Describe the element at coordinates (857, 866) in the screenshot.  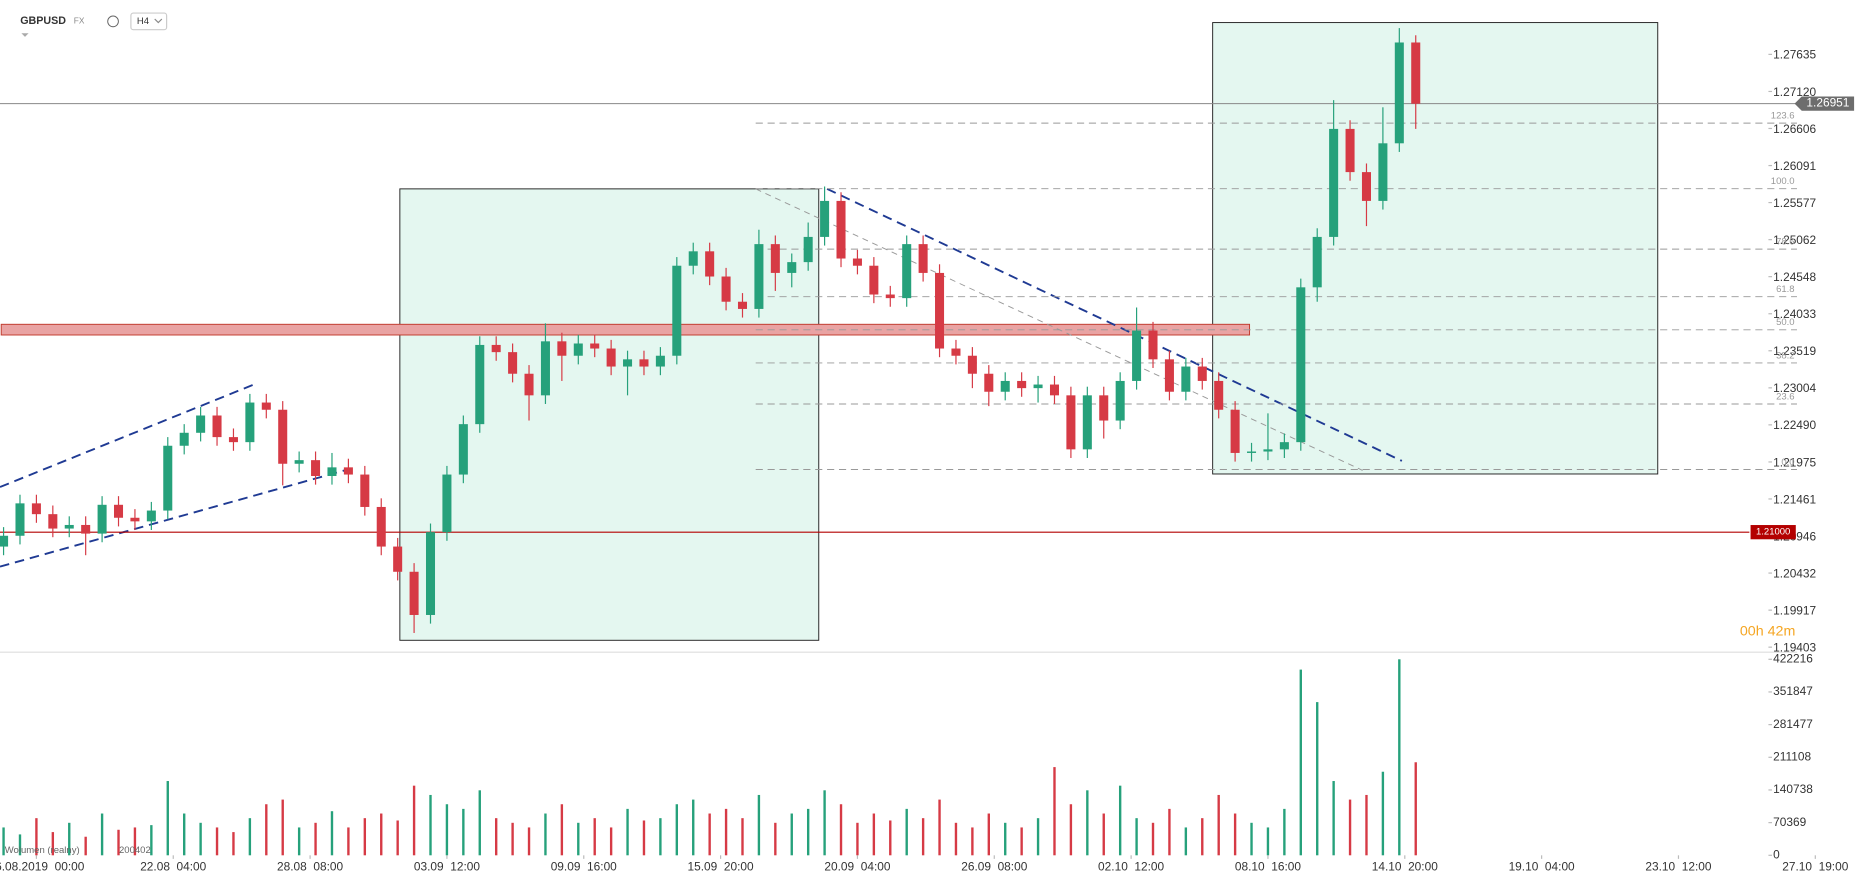
I see `x-tick-label: 20.09 04:00` at that location.